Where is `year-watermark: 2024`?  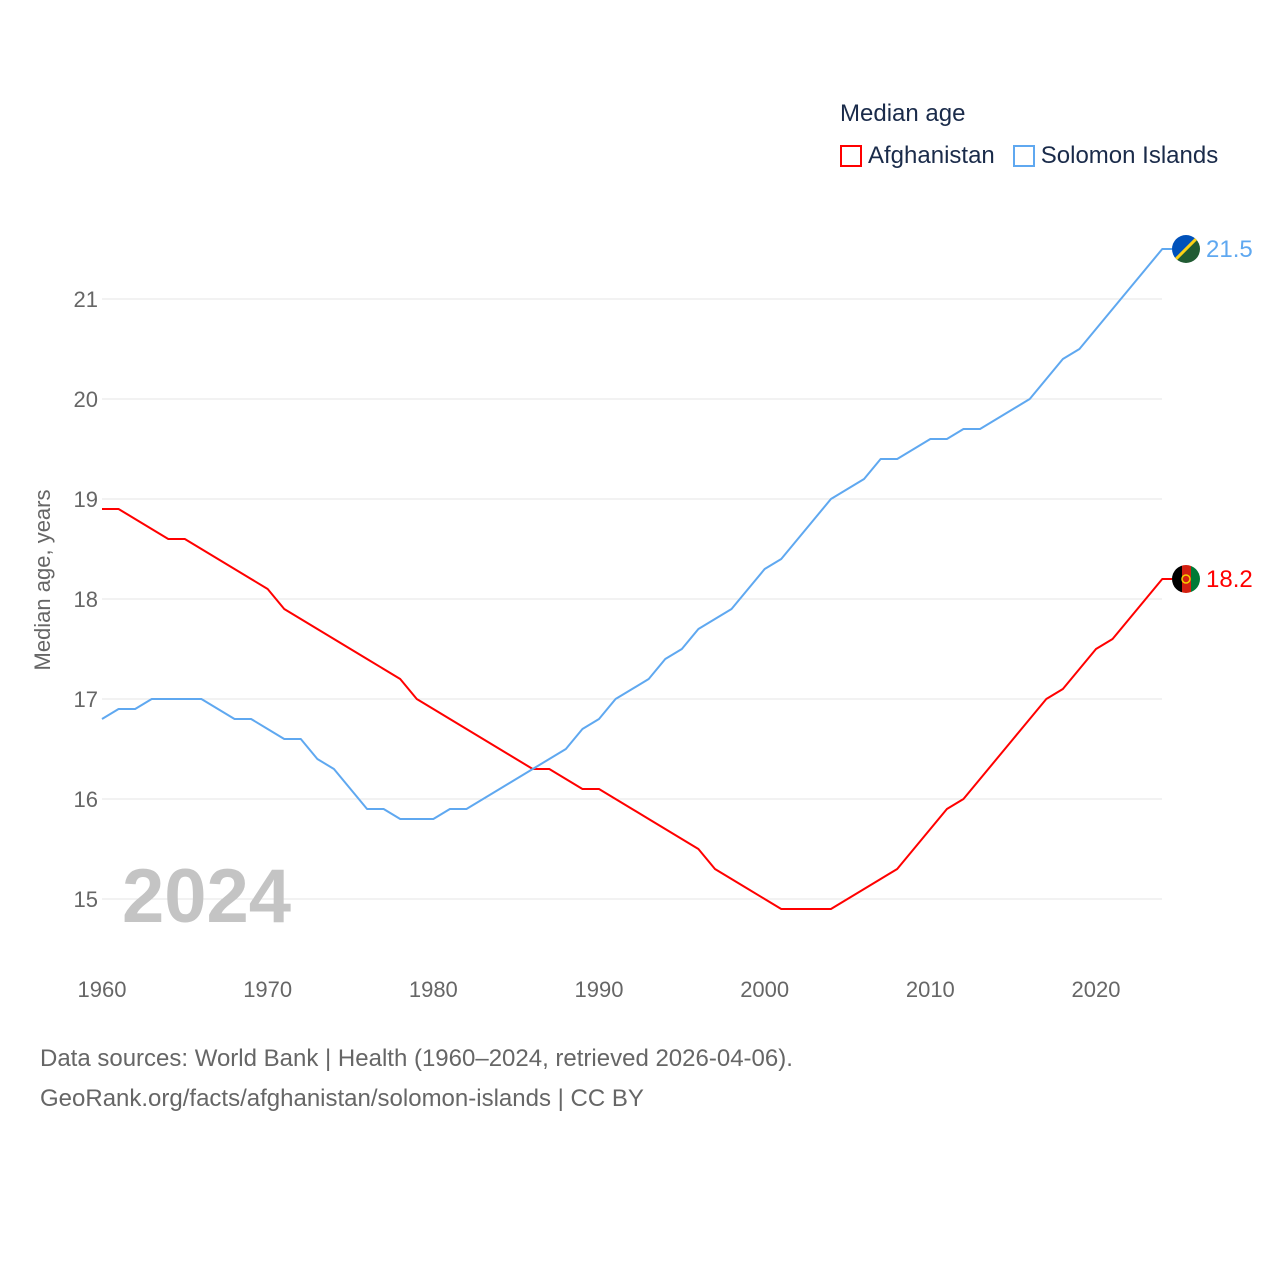
year-watermark: 2024 is located at coordinates (206, 896).